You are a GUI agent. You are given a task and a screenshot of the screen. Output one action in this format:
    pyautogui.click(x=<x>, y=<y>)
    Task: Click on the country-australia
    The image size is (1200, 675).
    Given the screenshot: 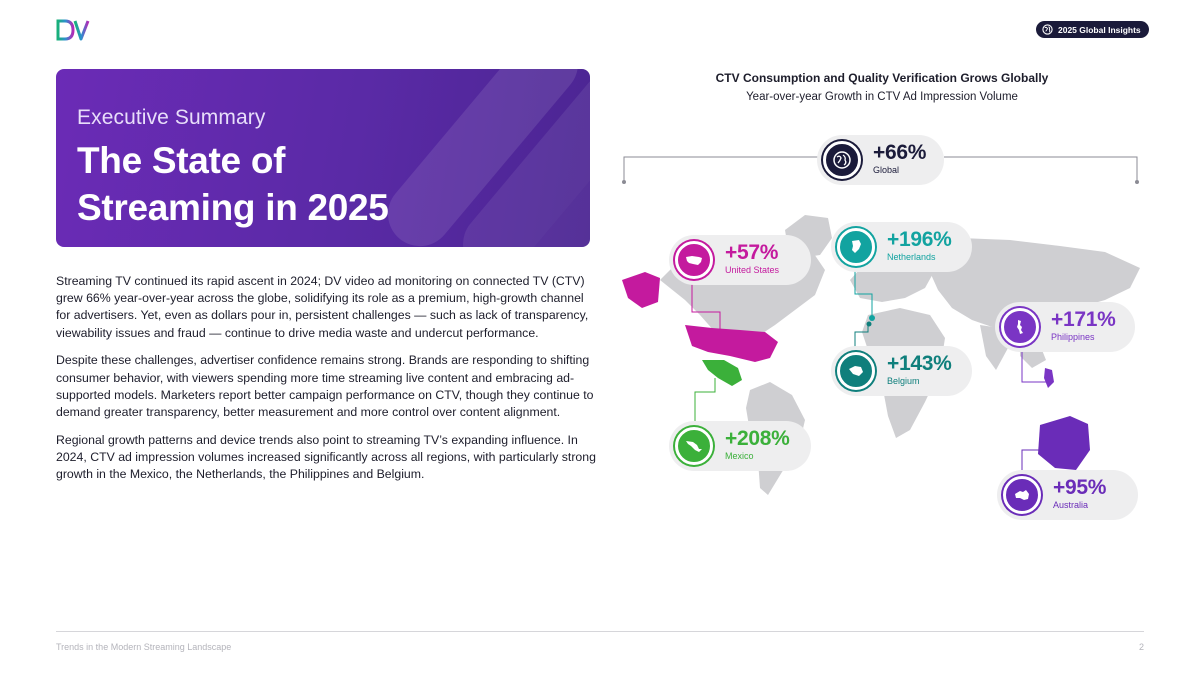 What is the action you would take?
    pyautogui.click(x=1064, y=443)
    